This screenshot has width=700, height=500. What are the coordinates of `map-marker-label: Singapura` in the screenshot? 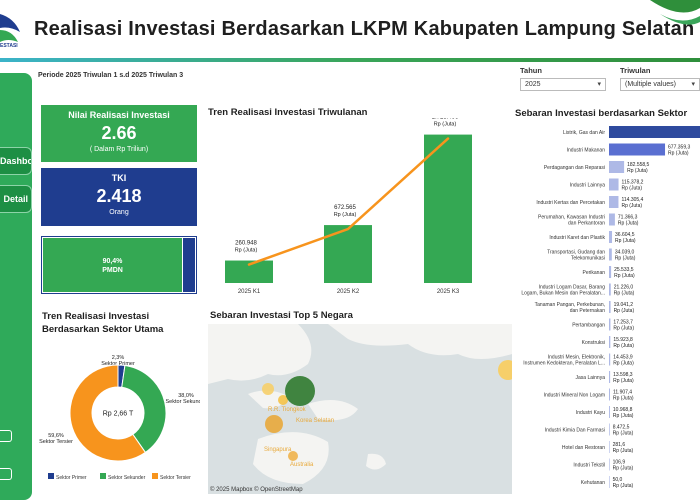 It's located at (278, 450).